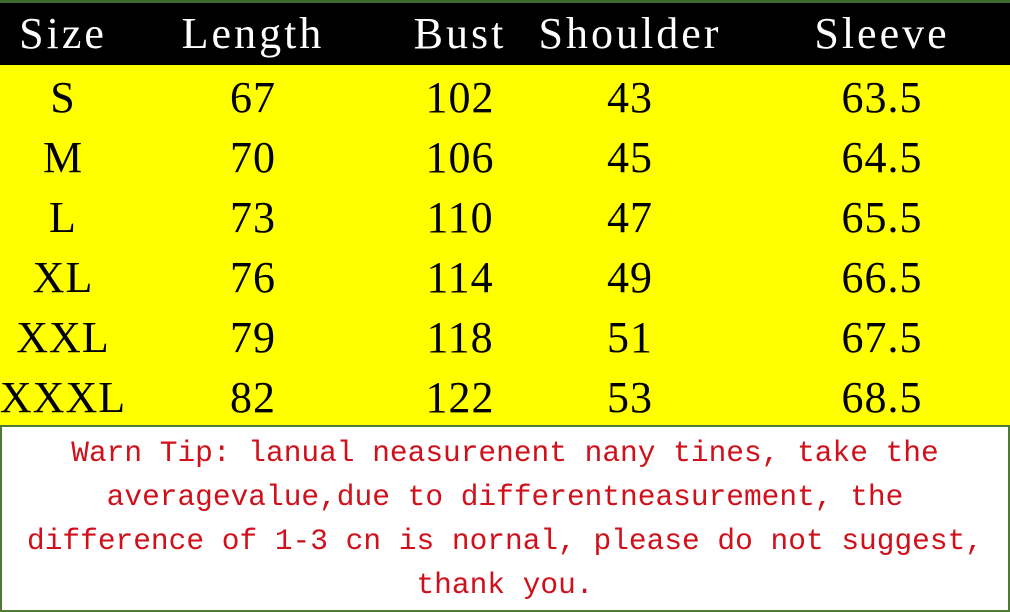  What do you see at coordinates (882, 277) in the screenshot?
I see `cell-sleeve: 66.5` at bounding box center [882, 277].